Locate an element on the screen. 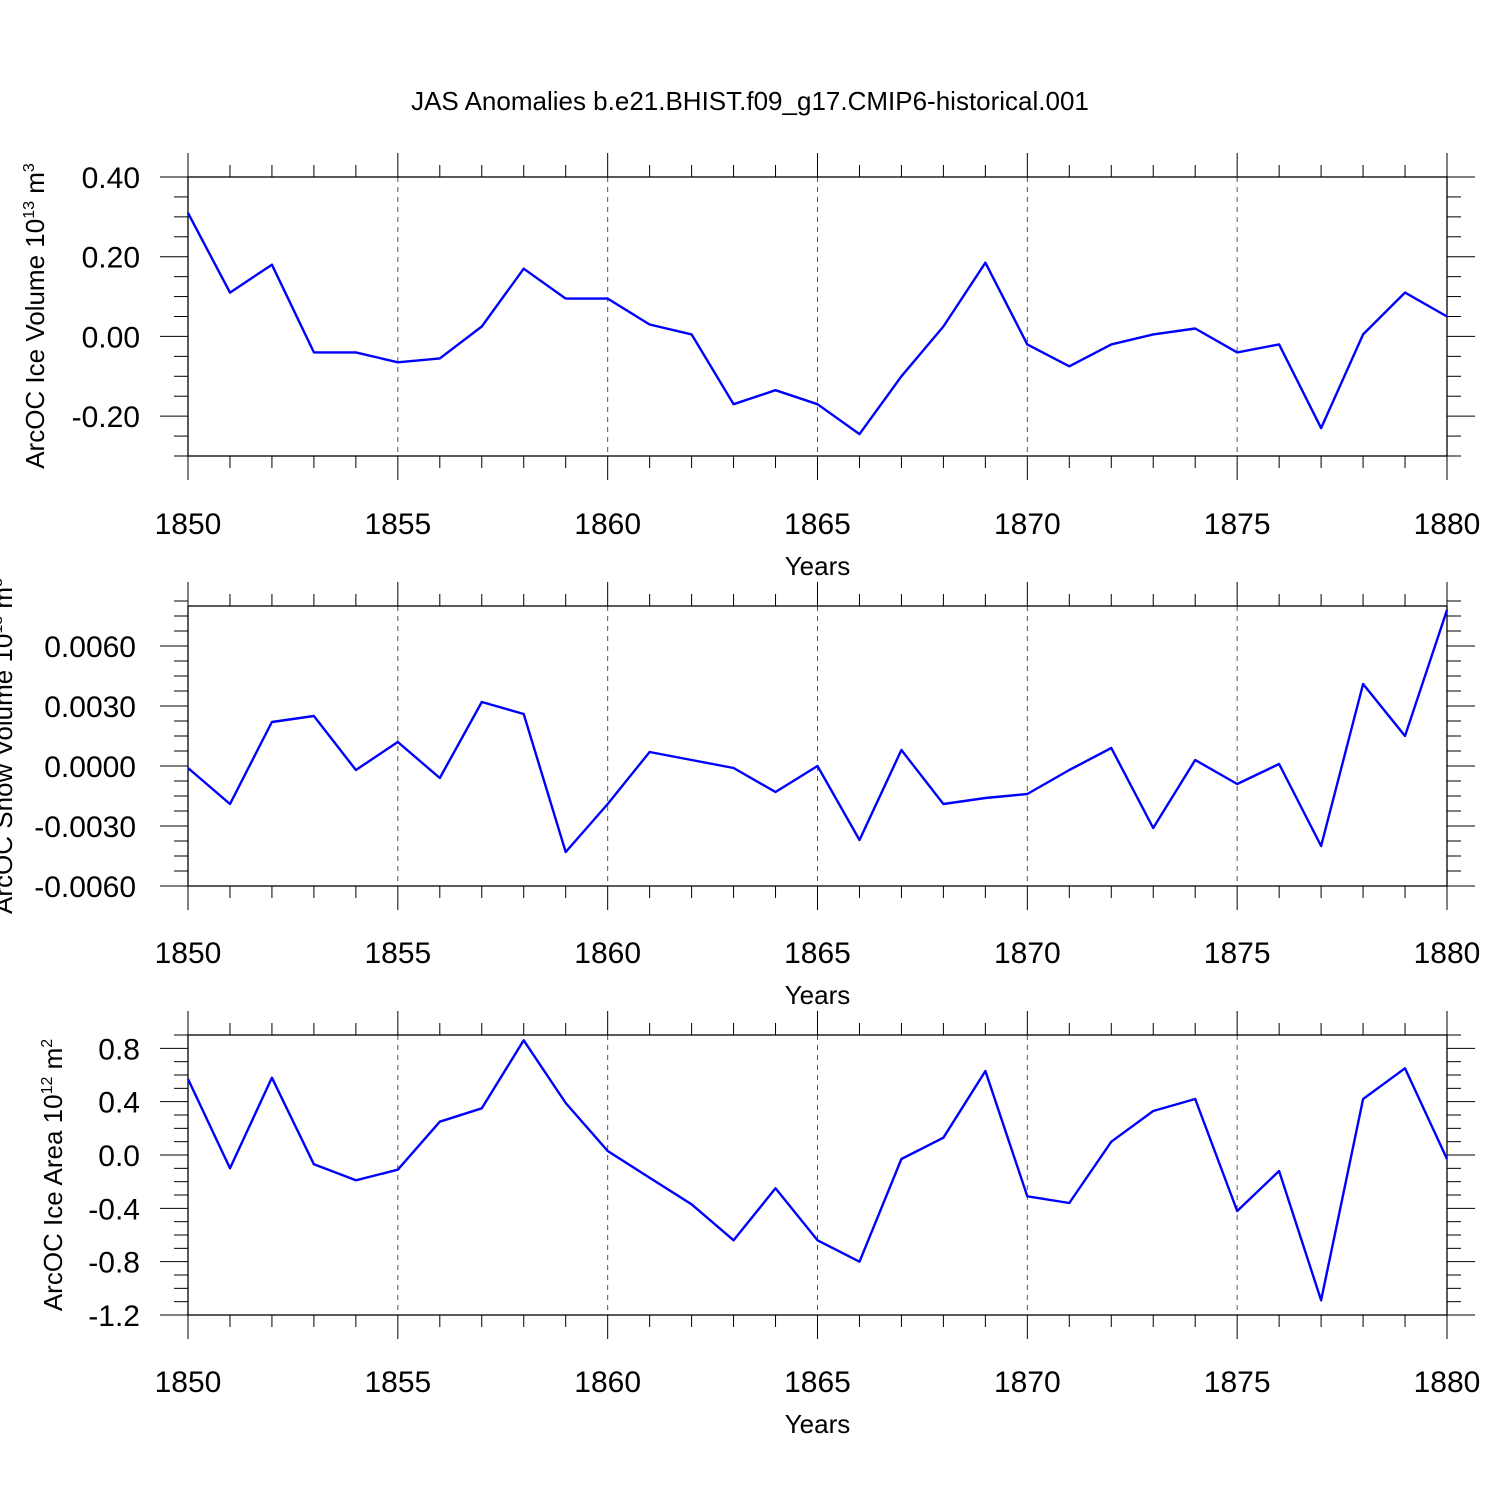 Image resolution: width=1500 pixels, height=1500 pixels. y-tick-label: -0.4 is located at coordinates (114, 1209).